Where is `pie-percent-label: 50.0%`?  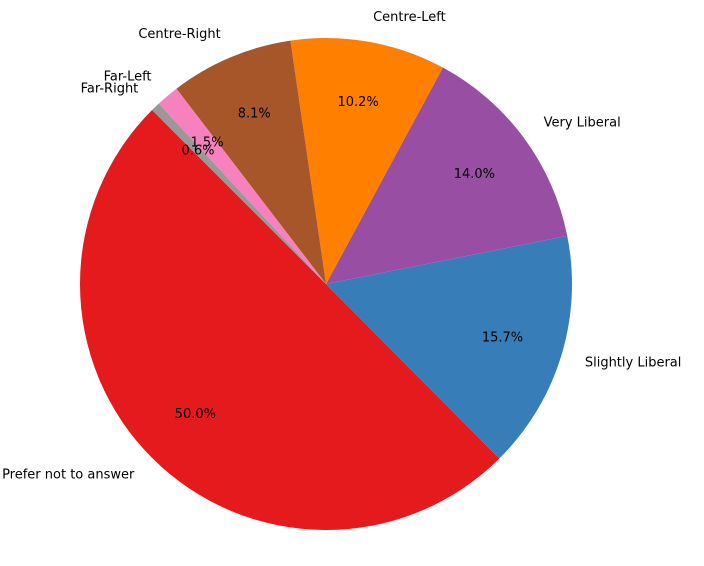
pie-percent-label: 50.0% is located at coordinates (195, 414).